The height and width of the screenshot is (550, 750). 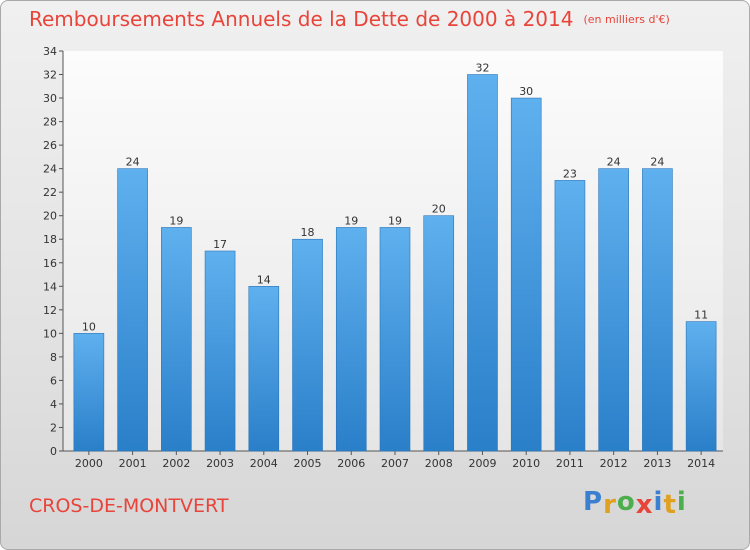 I want to click on y-tick-label: 12, so click(x=50, y=310).